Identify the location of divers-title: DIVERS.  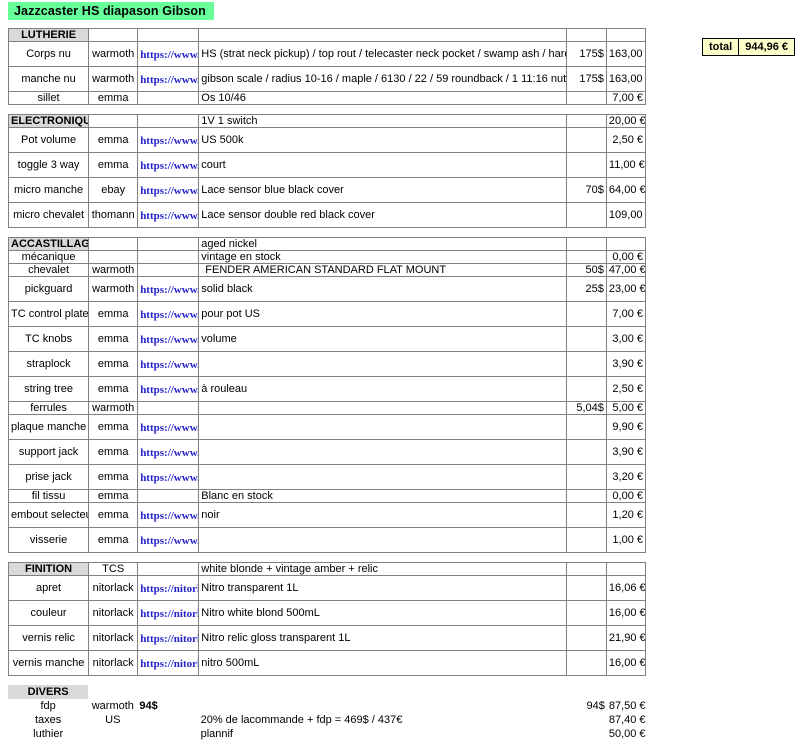
(48, 692).